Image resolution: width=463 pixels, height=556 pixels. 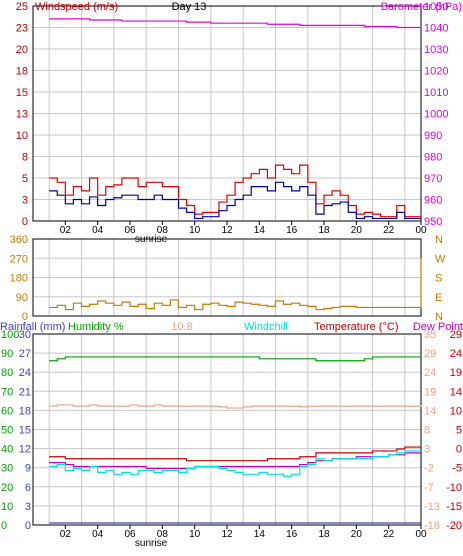 What do you see at coordinates (459, 431) in the screenshot?
I see `temp-alt-tick-label: 5` at bounding box center [459, 431].